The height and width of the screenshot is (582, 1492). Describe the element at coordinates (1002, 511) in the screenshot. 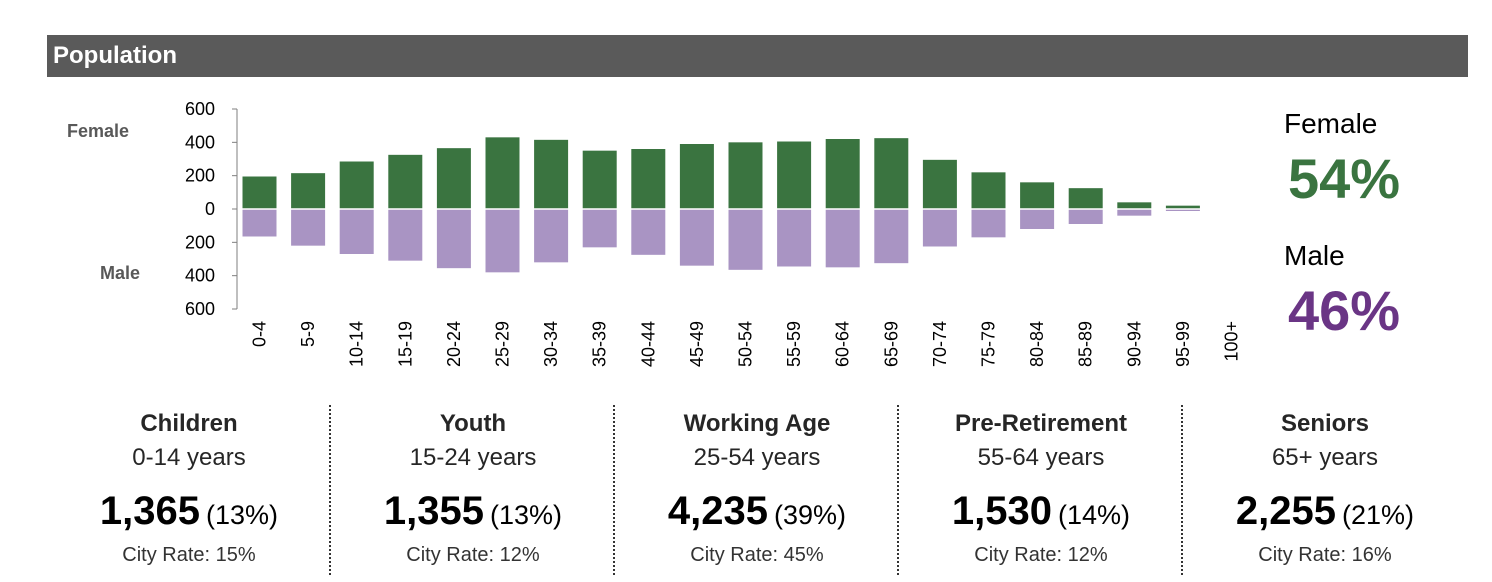

I see `group-count: 1,530` at that location.